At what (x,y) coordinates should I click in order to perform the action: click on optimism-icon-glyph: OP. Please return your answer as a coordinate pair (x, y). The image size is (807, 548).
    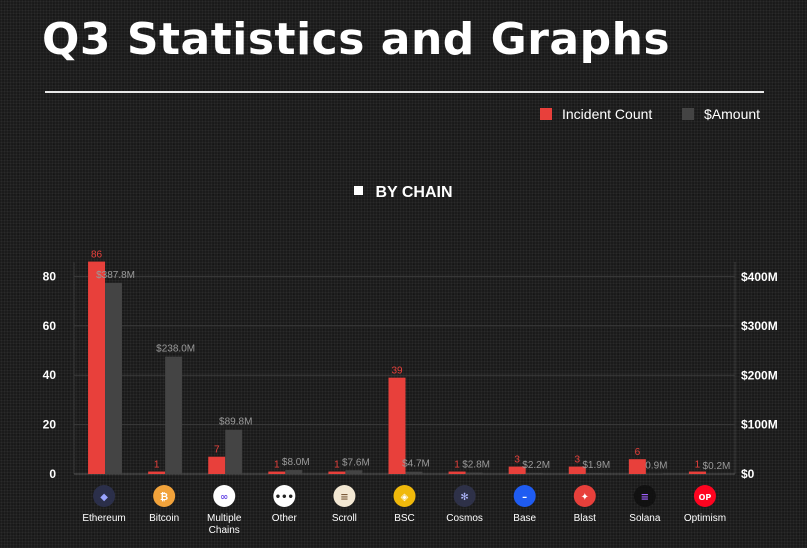
    Looking at the image, I should click on (705, 497).